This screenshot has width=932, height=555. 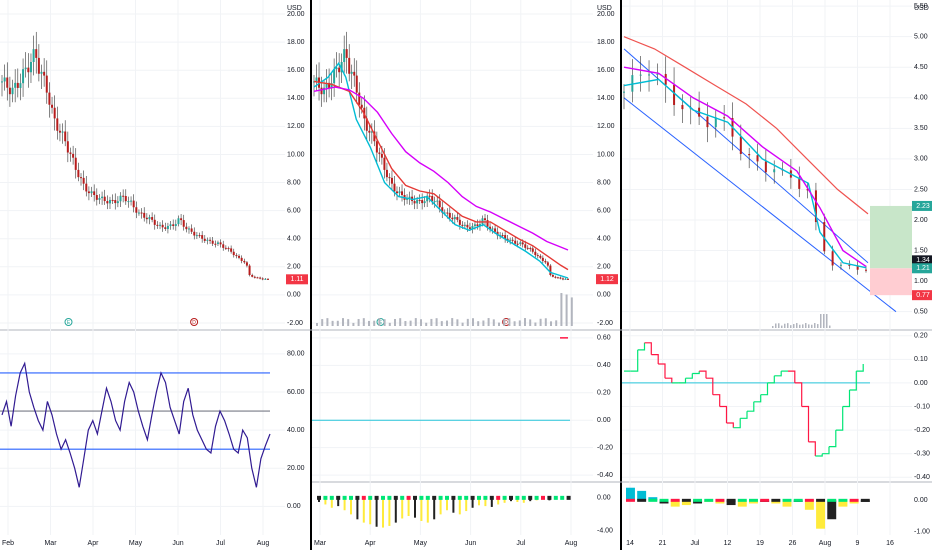 What do you see at coordinates (296, 392) in the screenshot?
I see `left-rsi-y-tick-label: 60.00` at bounding box center [296, 392].